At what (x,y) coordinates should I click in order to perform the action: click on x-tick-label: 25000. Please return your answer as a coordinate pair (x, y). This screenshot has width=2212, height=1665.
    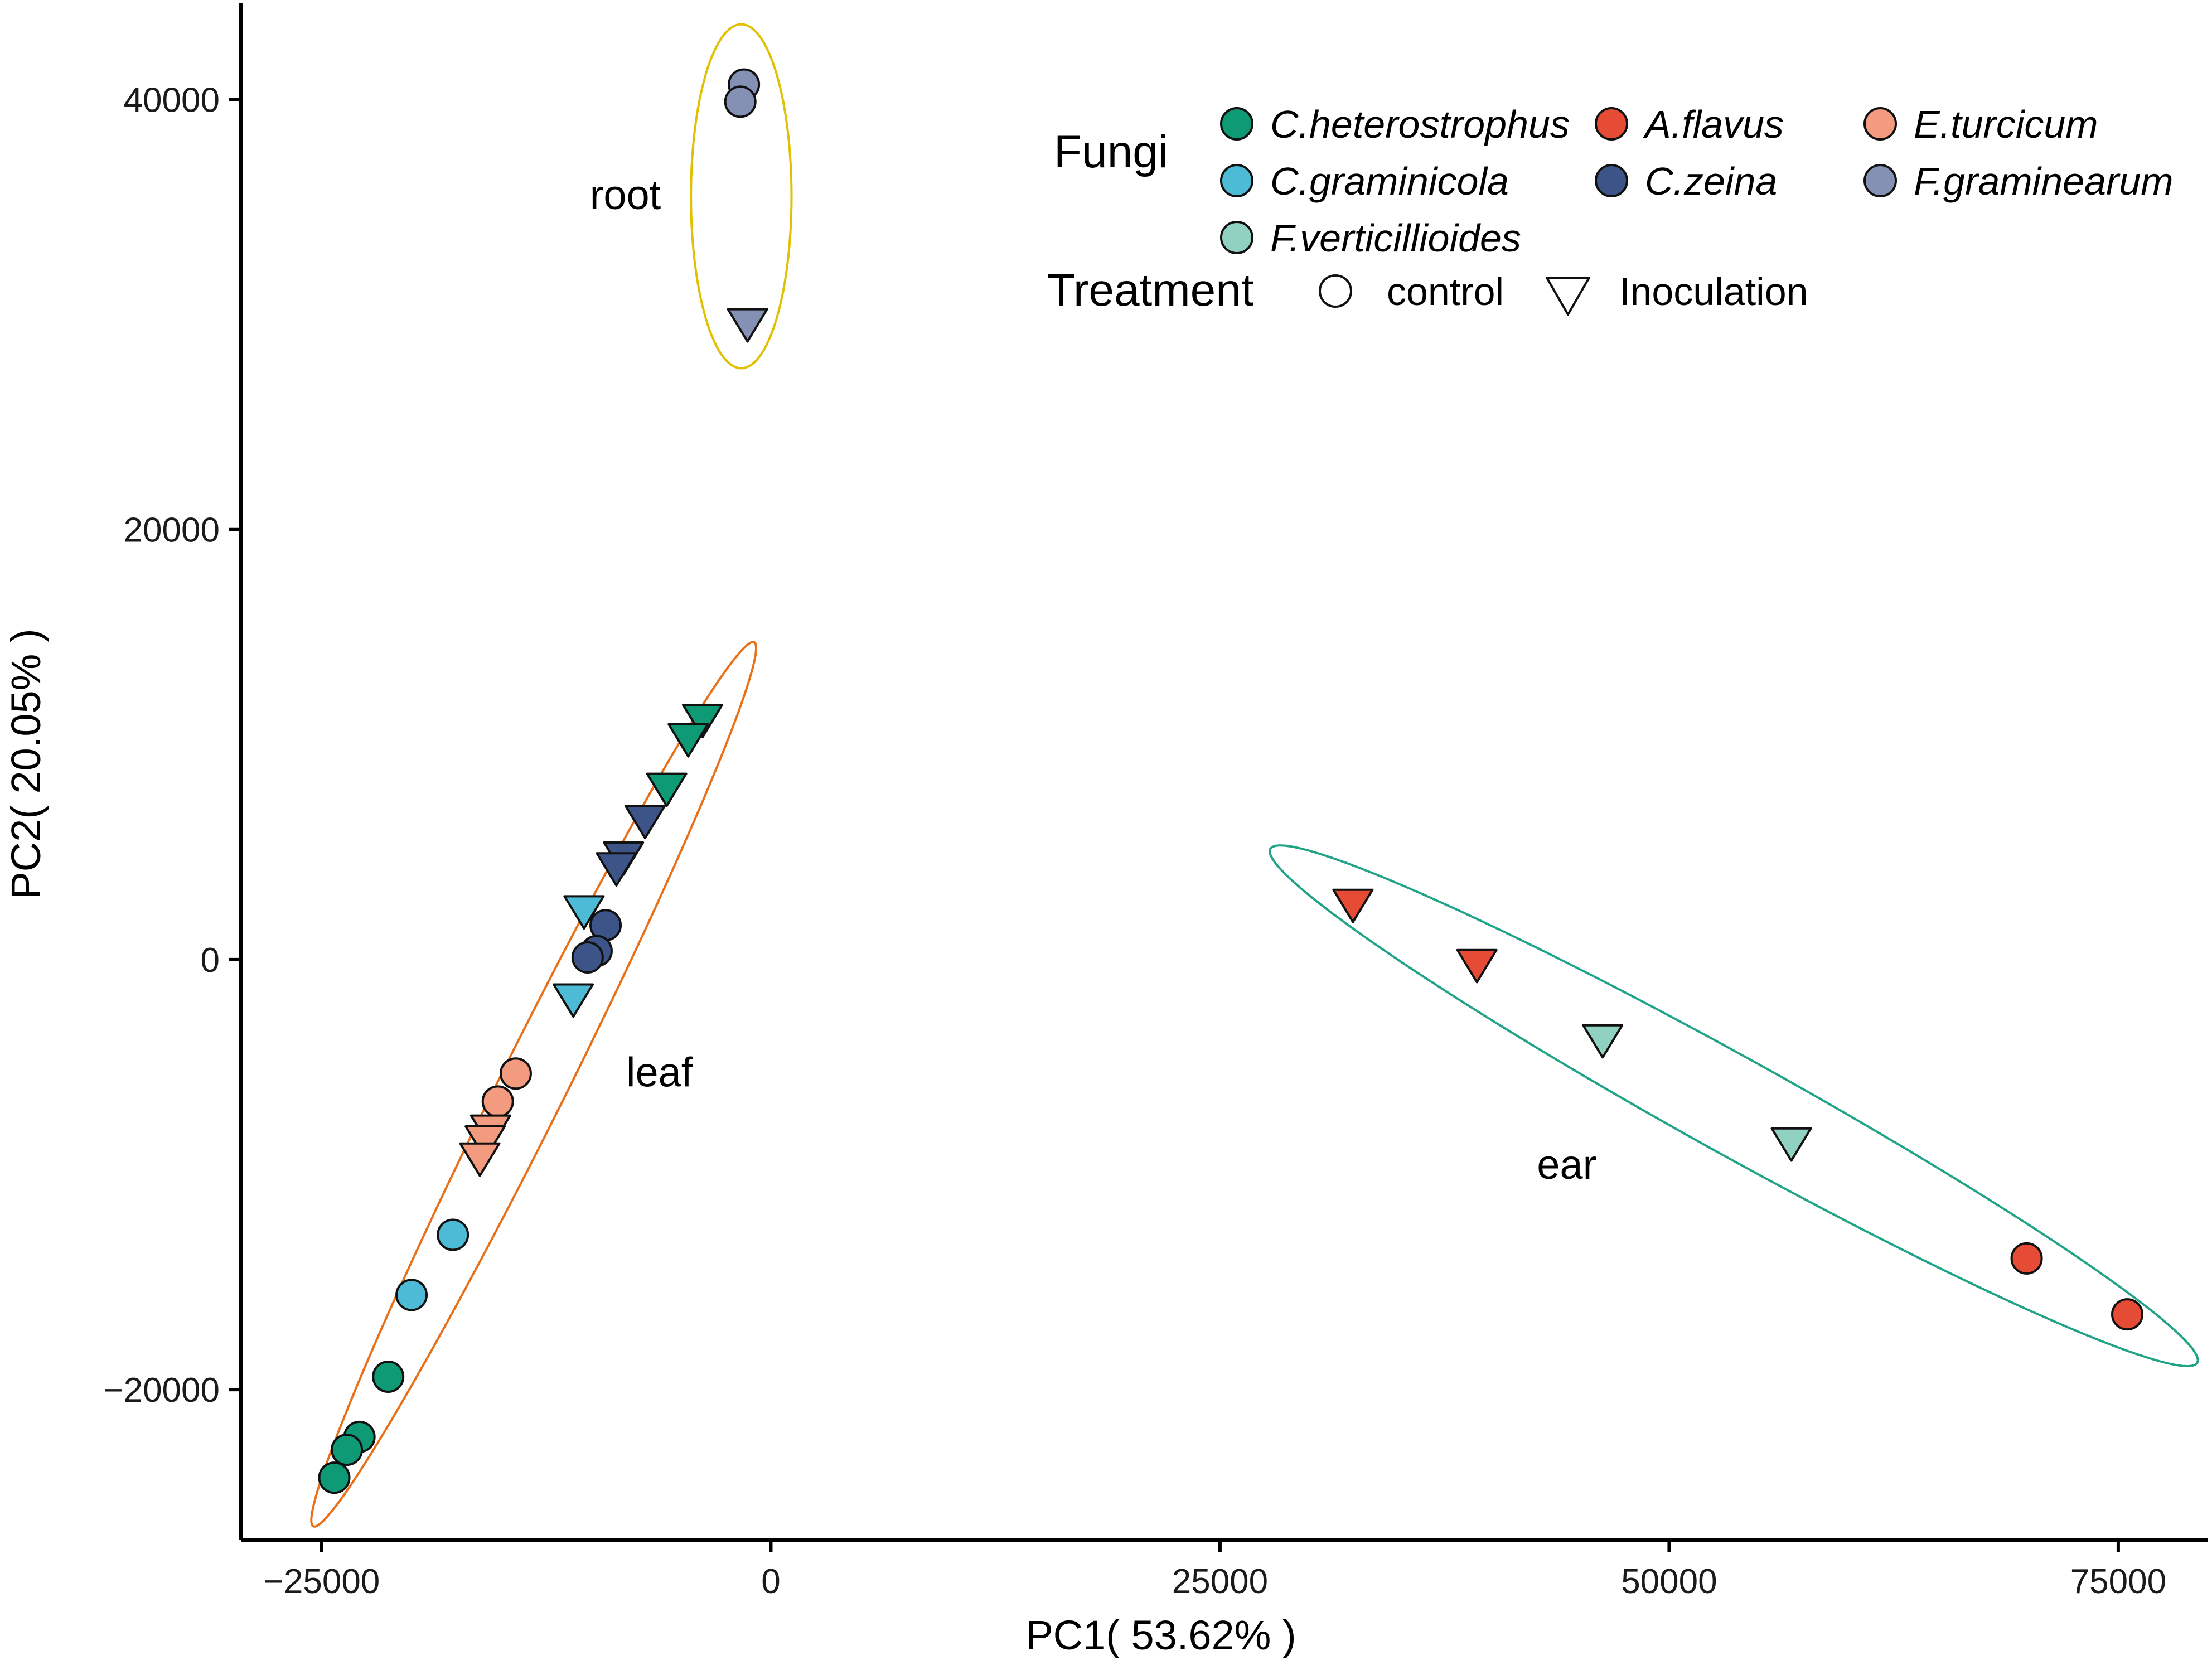
    Looking at the image, I should click on (1220, 1581).